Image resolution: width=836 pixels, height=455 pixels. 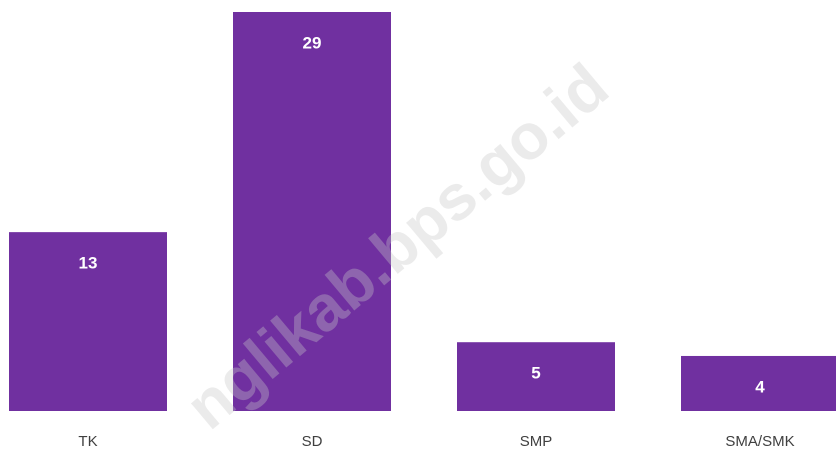 I want to click on x-tick-label: SMA/SMK, so click(x=759, y=441).